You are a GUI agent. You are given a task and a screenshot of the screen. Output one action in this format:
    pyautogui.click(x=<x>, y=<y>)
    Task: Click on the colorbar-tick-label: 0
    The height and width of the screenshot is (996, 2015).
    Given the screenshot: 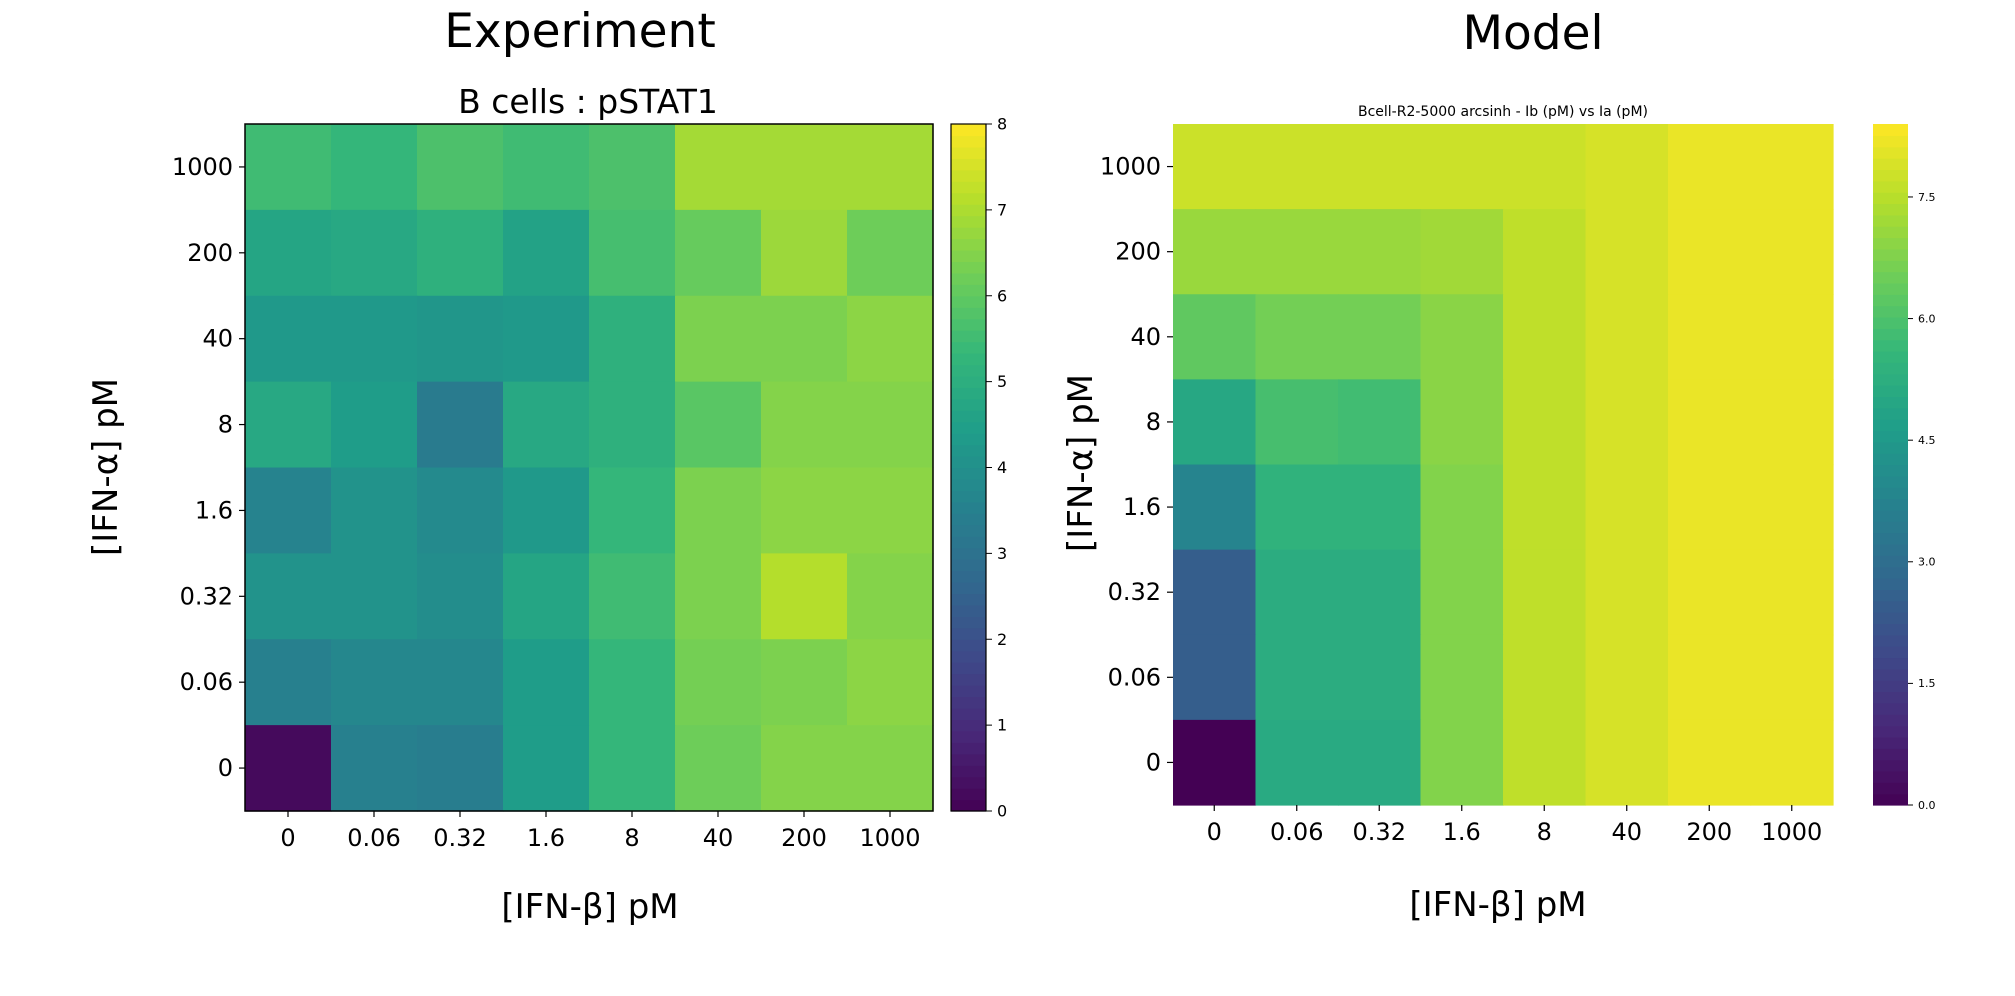 What is the action you would take?
    pyautogui.click(x=1002, y=811)
    